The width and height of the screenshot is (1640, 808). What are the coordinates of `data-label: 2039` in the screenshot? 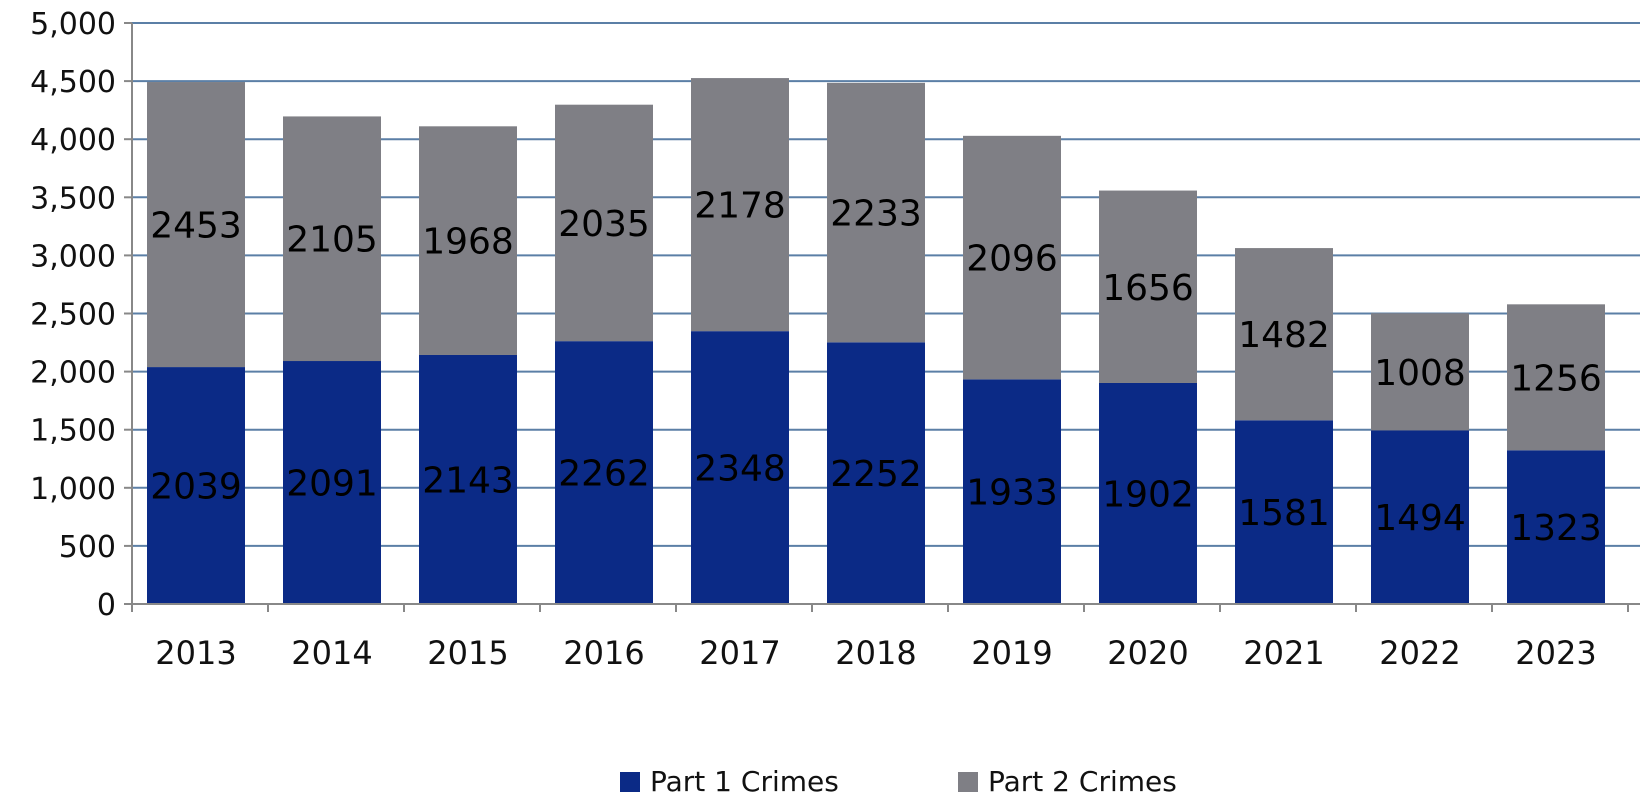 It's located at (196, 487).